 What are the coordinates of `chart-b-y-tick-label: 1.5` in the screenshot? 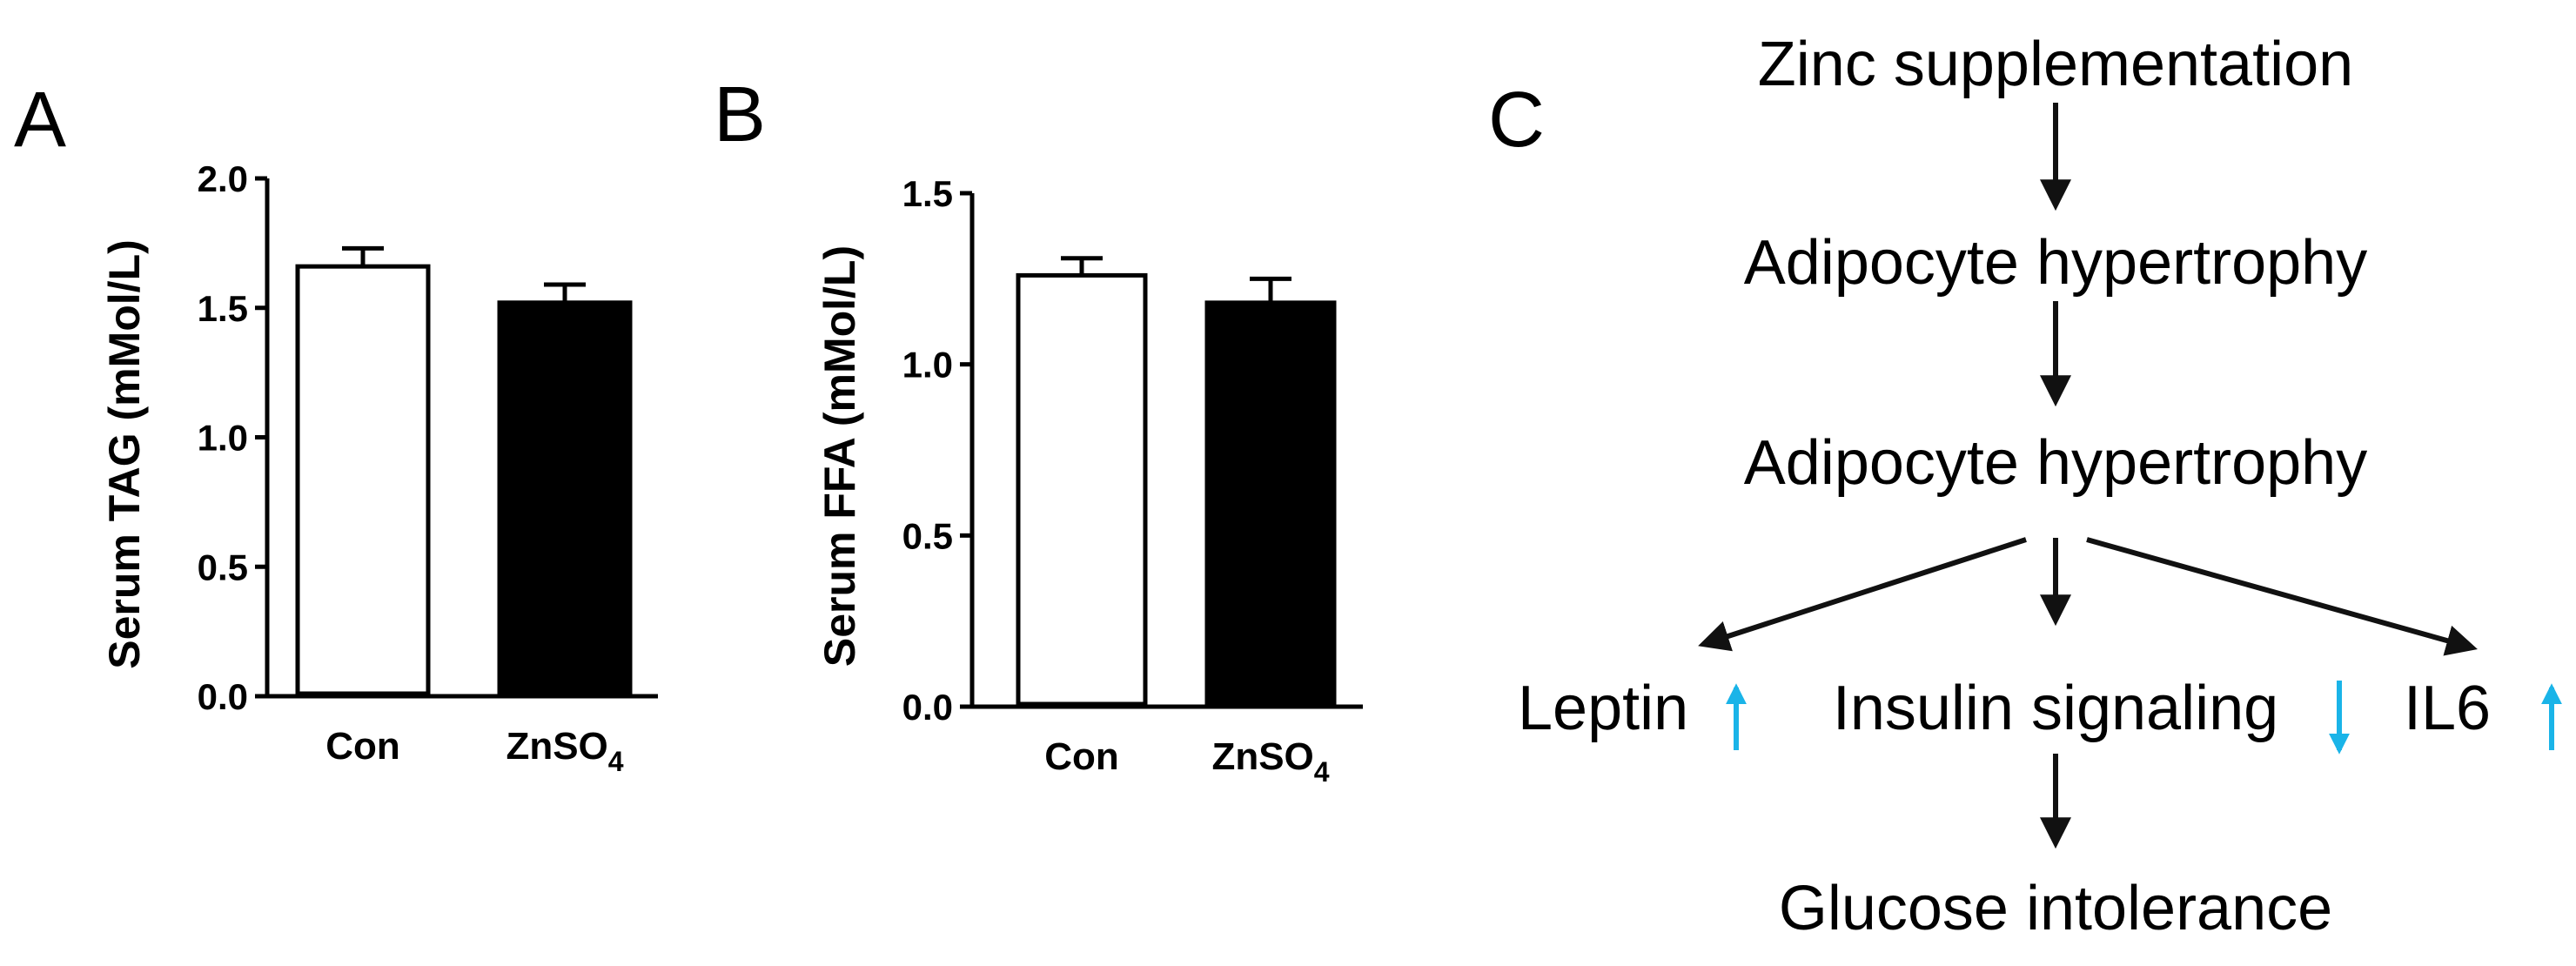 It's located at (928, 193).